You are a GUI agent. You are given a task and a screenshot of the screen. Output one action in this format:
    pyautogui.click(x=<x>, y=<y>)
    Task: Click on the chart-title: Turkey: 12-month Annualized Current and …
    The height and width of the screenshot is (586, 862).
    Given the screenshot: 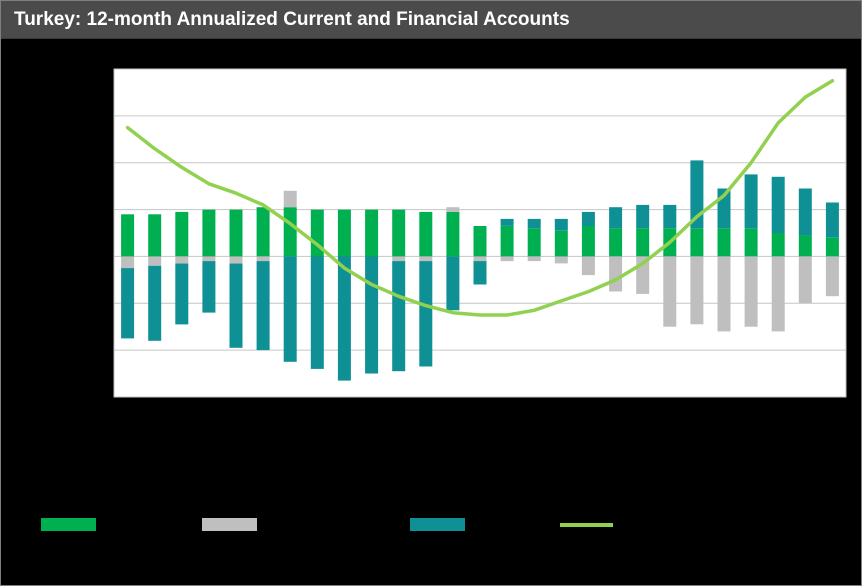 What is the action you would take?
    pyautogui.click(x=292, y=19)
    